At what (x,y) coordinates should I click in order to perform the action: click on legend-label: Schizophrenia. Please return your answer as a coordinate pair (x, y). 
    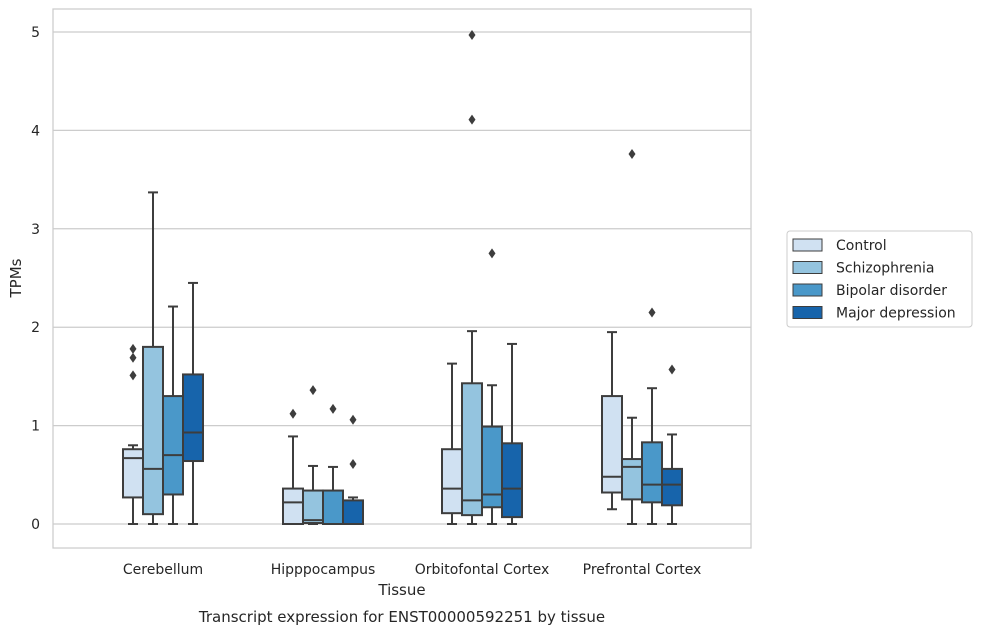
    Looking at the image, I should click on (885, 269).